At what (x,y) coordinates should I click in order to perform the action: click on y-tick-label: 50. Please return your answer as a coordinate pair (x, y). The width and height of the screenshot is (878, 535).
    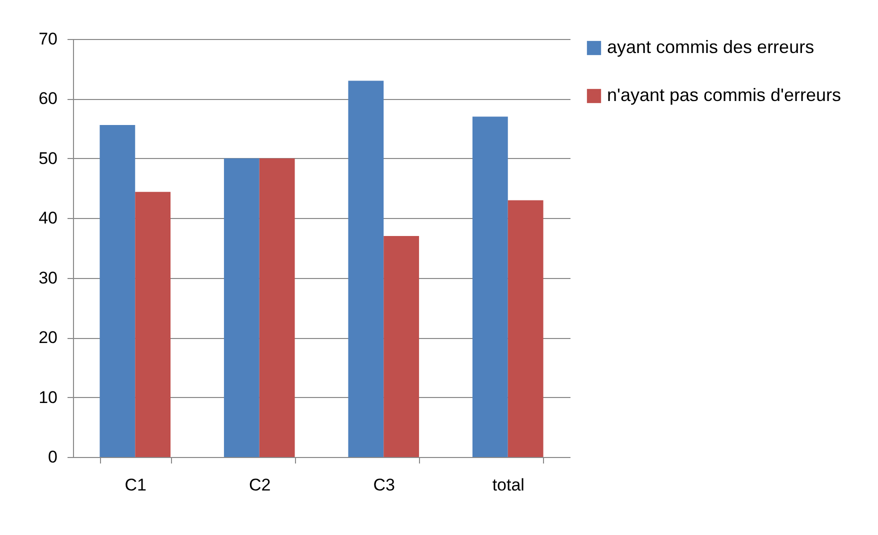
    Looking at the image, I should click on (48, 158).